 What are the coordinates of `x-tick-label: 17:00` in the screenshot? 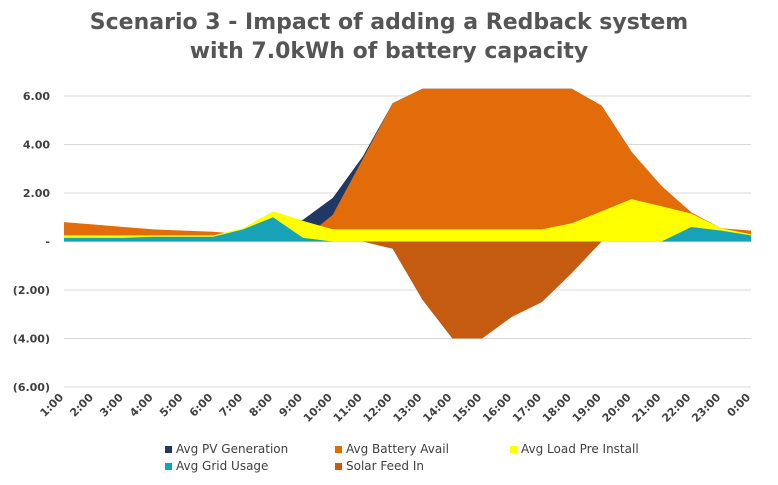 It's located at (527, 408).